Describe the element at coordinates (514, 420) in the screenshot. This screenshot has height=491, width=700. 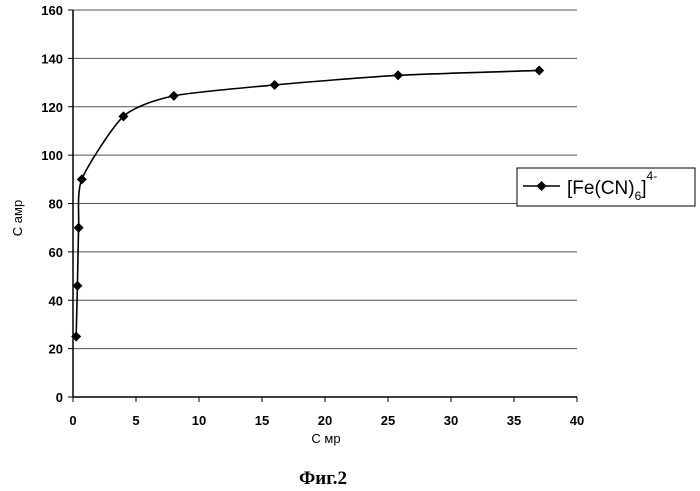
I see `x-tick-label-35: 35` at that location.